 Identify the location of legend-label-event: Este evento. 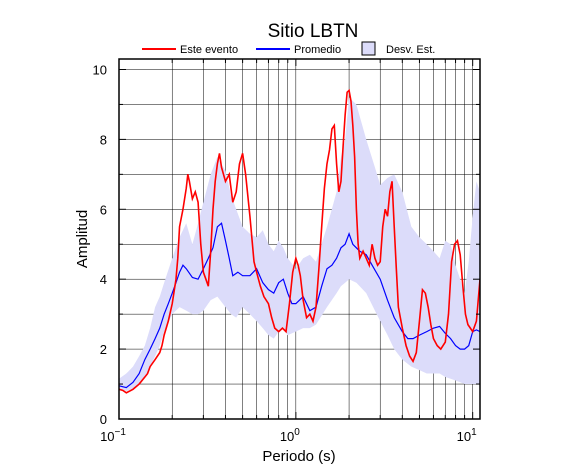
(209, 50).